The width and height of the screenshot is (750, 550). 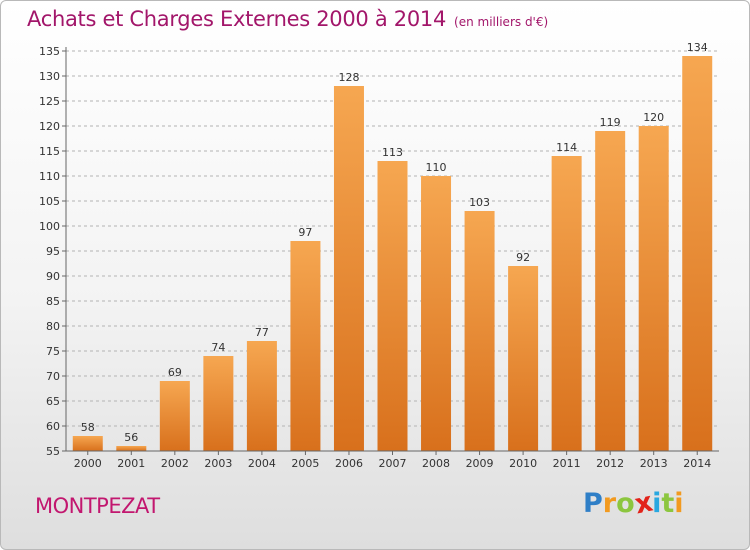 What do you see at coordinates (53, 326) in the screenshot?
I see `y-tick-label: 80` at bounding box center [53, 326].